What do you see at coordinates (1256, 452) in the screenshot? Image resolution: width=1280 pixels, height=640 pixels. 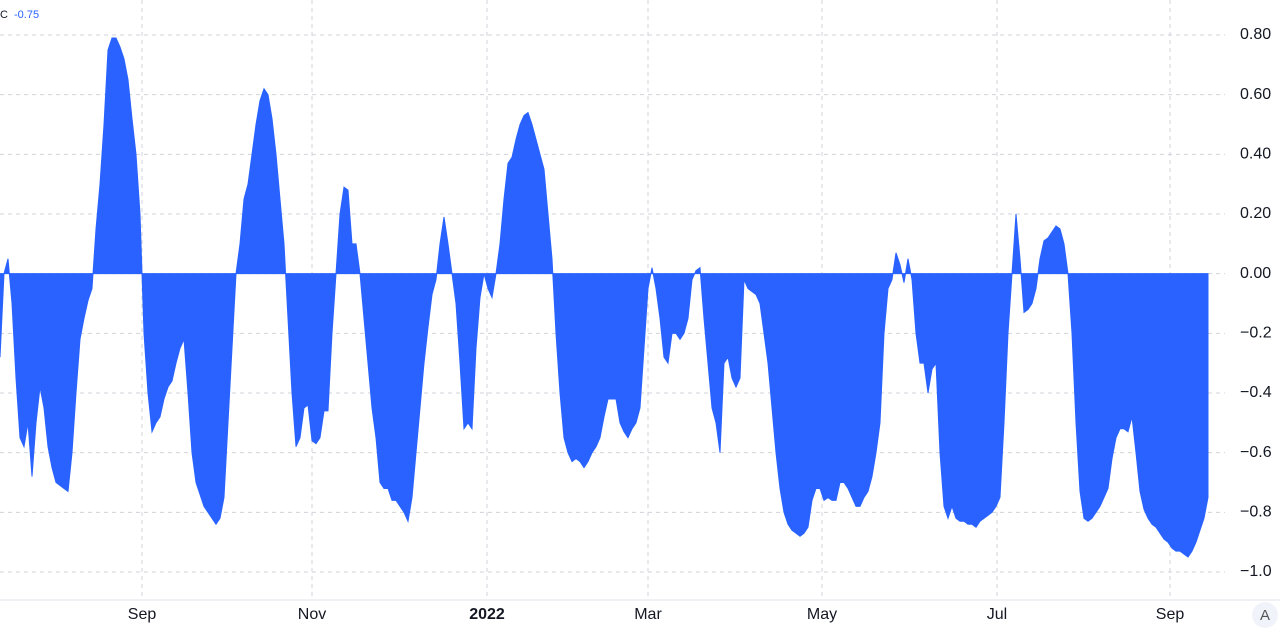 I see `y-tick-label: −0.6` at bounding box center [1256, 452].